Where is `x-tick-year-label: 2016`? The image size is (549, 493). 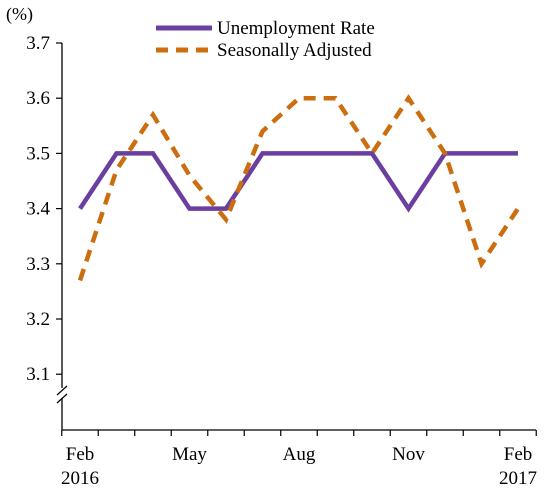 x-tick-year-label: 2016 is located at coordinates (80, 478).